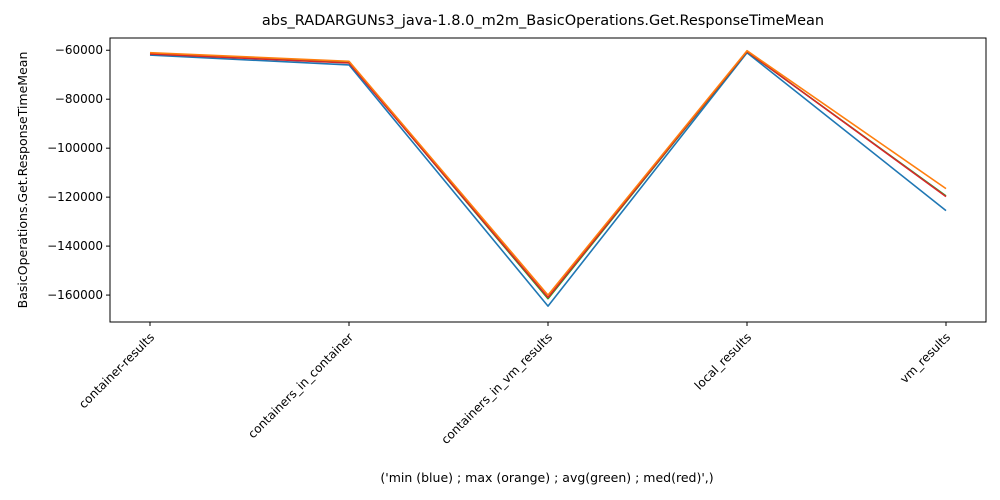 Image resolution: width=1000 pixels, height=500 pixels. I want to click on y-tick-label: −100000, so click(75, 148).